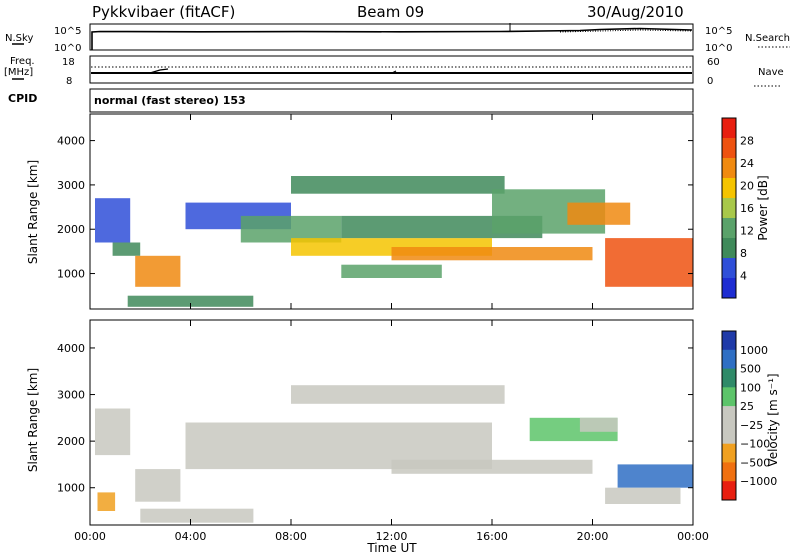 This screenshot has height=554, width=800. I want to click on colorbar-tick-label: 500, so click(750, 369).